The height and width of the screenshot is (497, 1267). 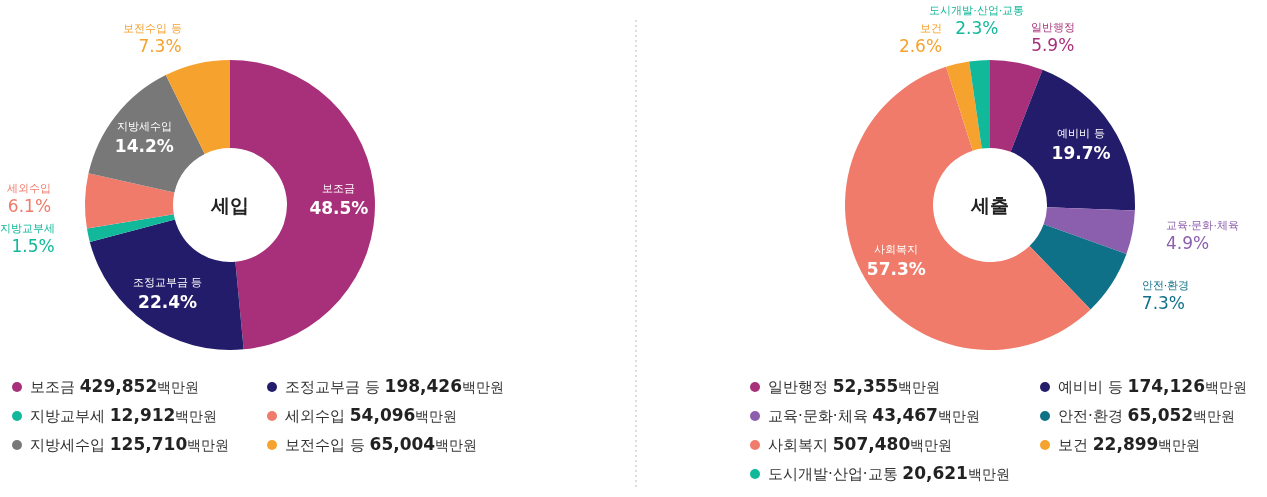 I want to click on data-label: 22.4%, so click(x=168, y=302).